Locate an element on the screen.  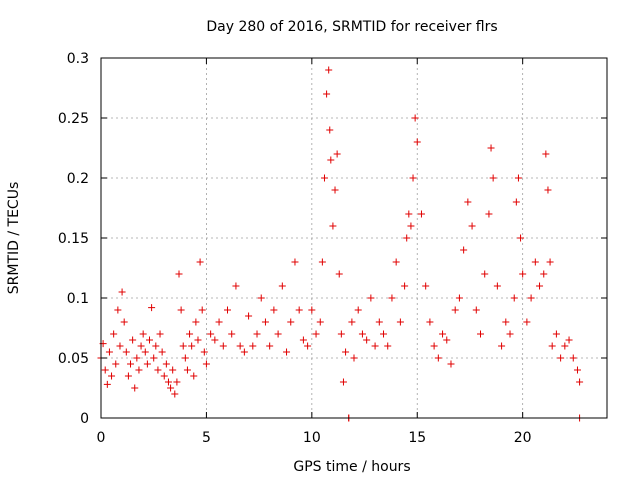
y-tick-label: 0.2 is located at coordinates (78, 179).